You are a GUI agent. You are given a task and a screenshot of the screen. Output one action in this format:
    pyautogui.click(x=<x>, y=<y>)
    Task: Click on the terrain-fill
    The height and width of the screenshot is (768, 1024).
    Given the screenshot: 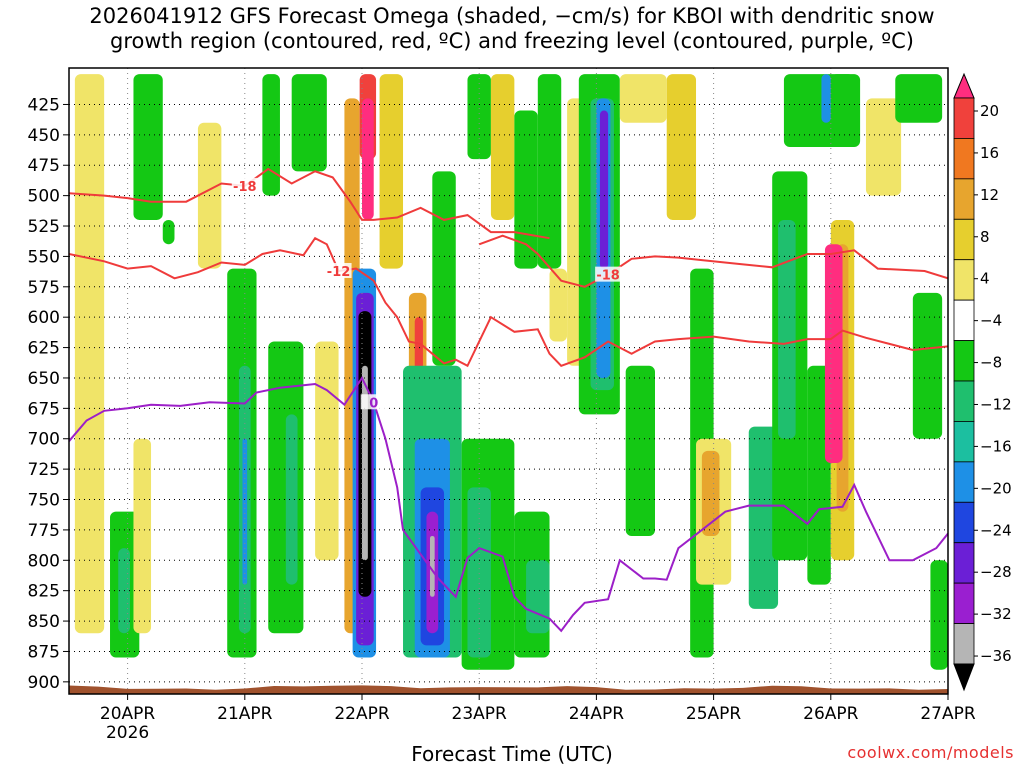 What is the action you would take?
    pyautogui.click(x=508, y=689)
    